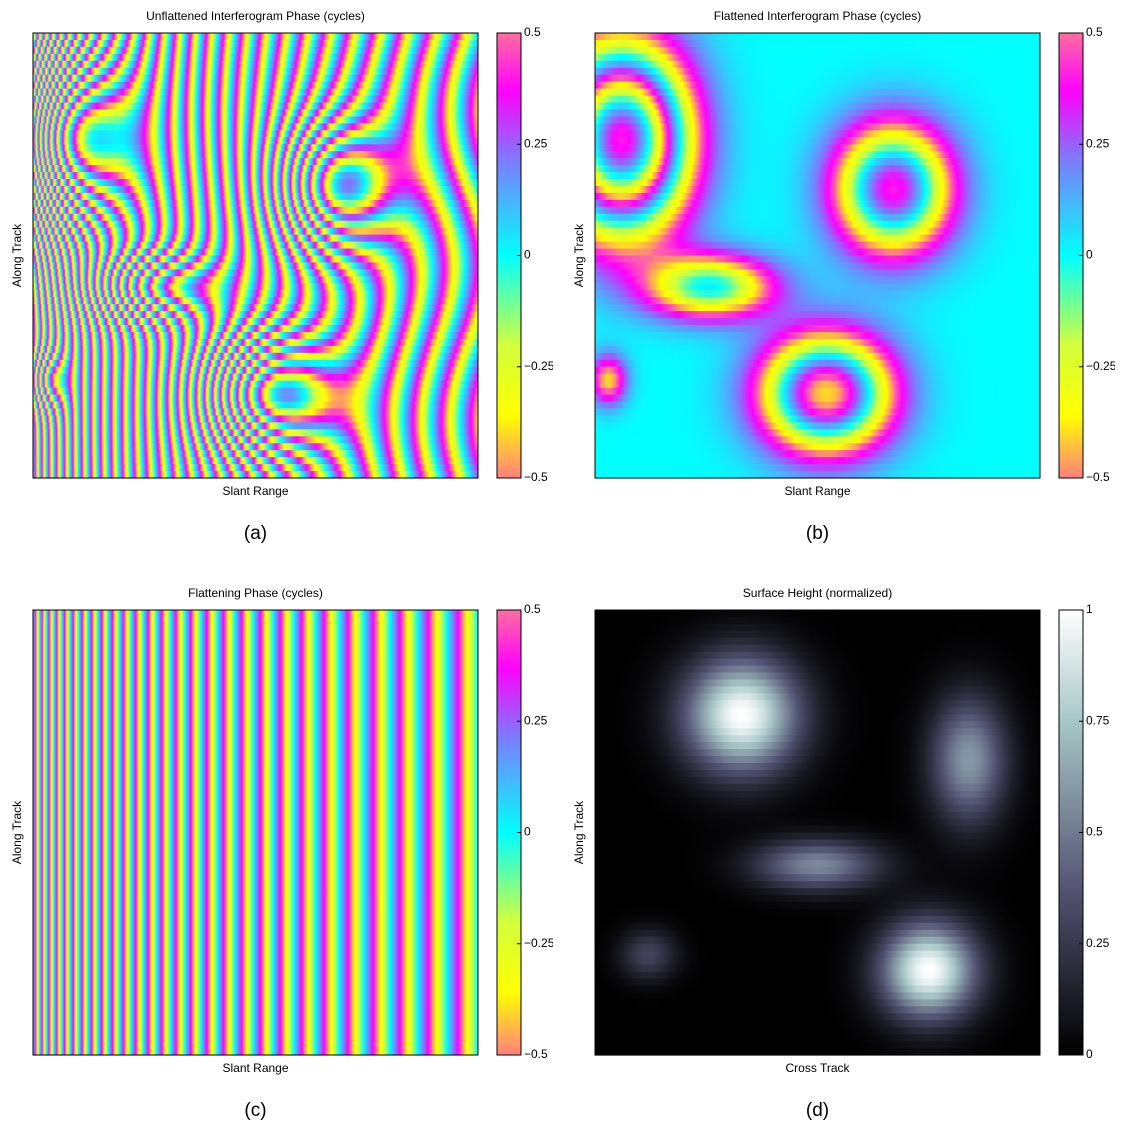 The height and width of the screenshot is (1121, 1125). What do you see at coordinates (17, 255) in the screenshot?
I see `y-axis-label: Along Track` at bounding box center [17, 255].